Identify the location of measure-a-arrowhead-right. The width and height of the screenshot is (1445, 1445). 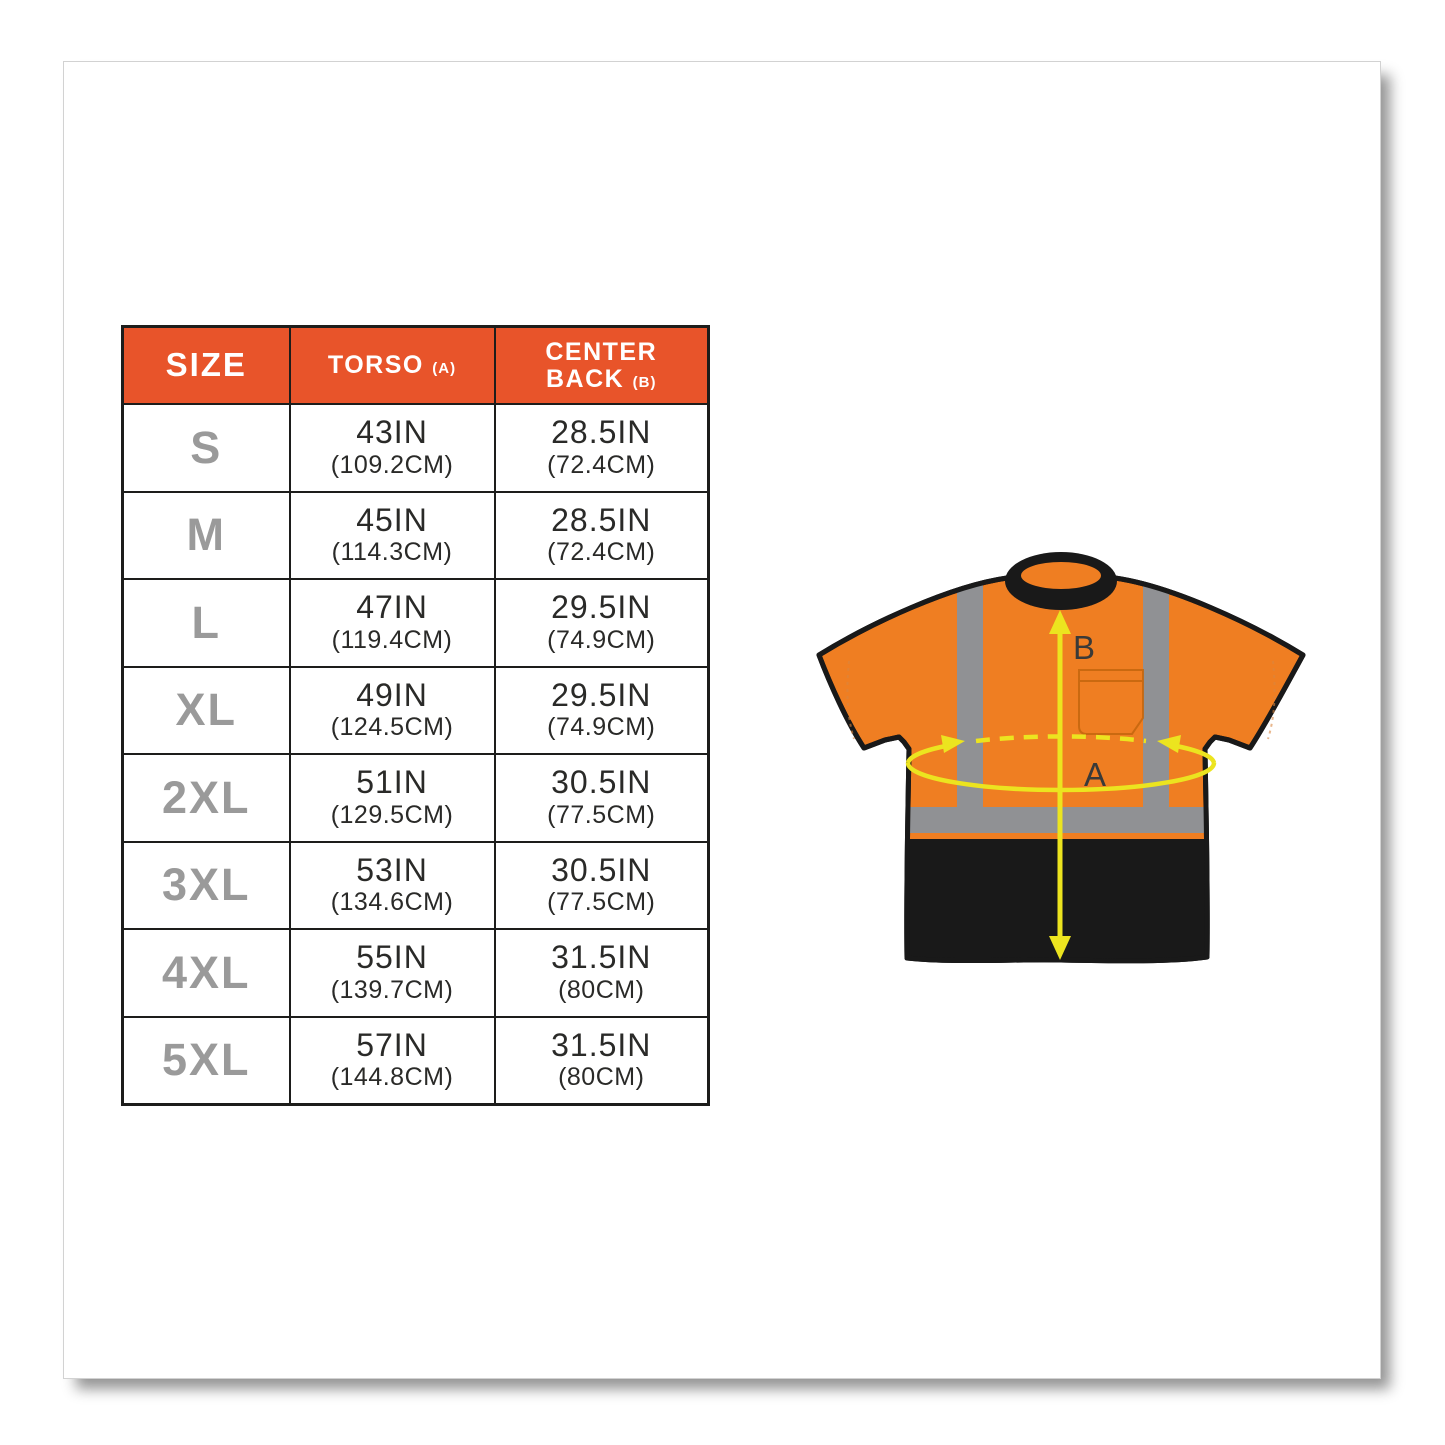
(1169, 744).